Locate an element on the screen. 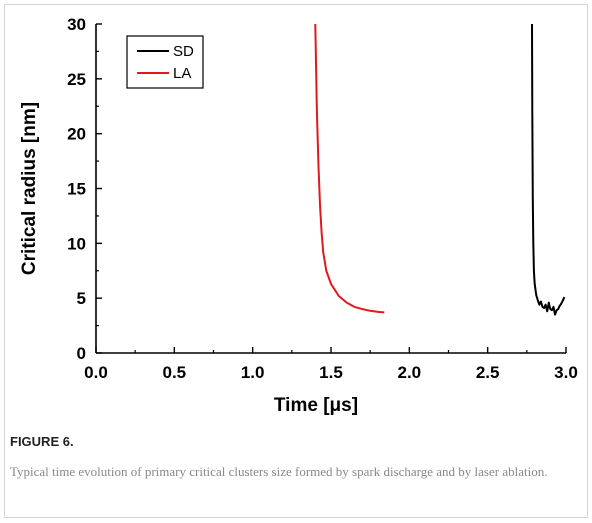  figure-label: FIGURE 6. is located at coordinates (42, 441).